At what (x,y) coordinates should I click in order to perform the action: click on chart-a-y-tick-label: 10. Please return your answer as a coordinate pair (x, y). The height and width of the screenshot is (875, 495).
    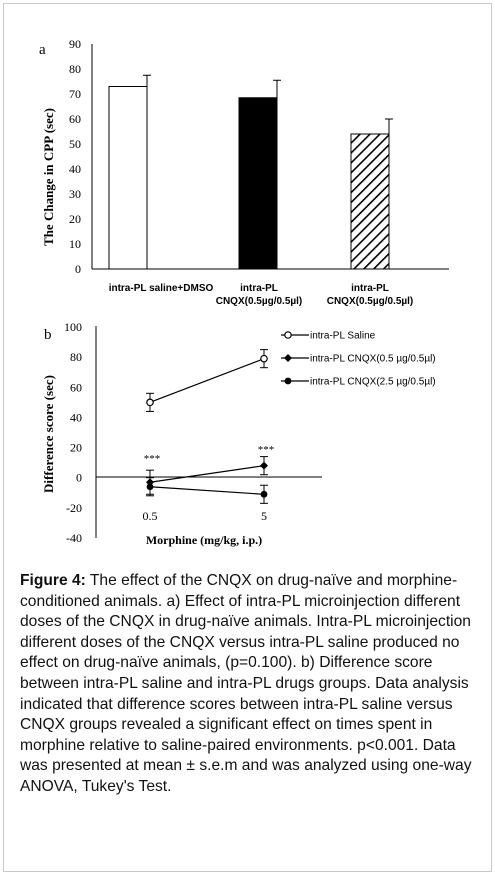
    Looking at the image, I should click on (75, 244).